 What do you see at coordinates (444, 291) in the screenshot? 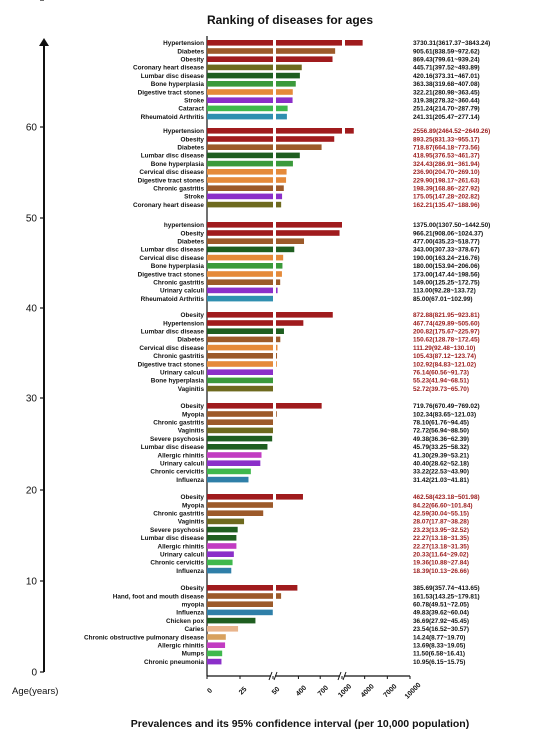
I see `data-label: 113.00(92.28~133.72)` at bounding box center [444, 291].